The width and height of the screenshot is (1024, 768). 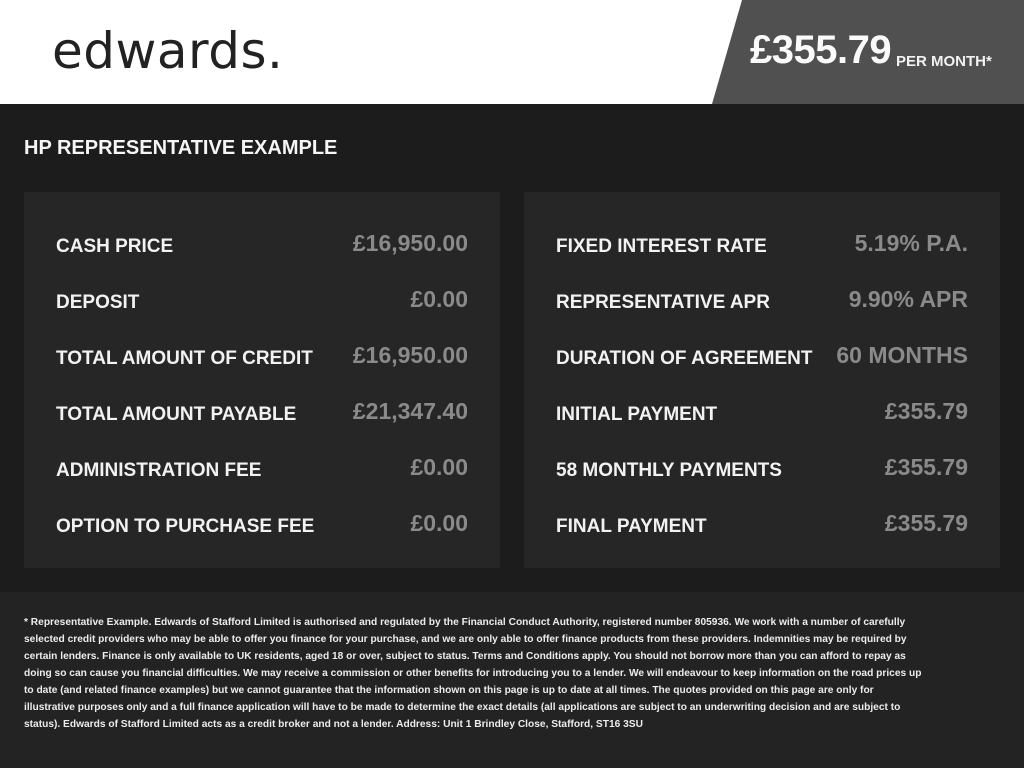 What do you see at coordinates (821, 50) in the screenshot?
I see `monthly-price: £355.79` at bounding box center [821, 50].